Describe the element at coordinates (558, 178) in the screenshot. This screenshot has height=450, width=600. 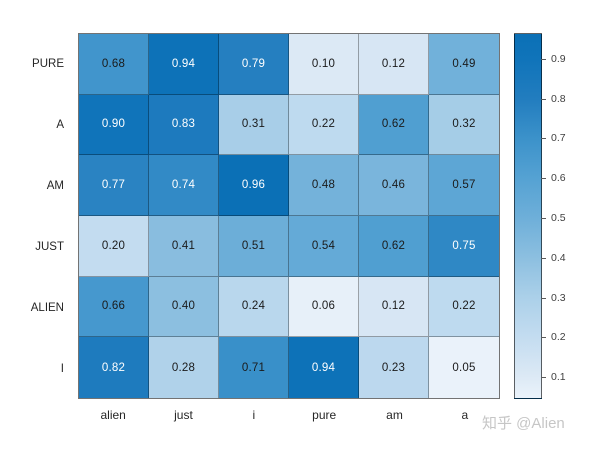
I see `colorbar-tick-label: 0.6` at that location.